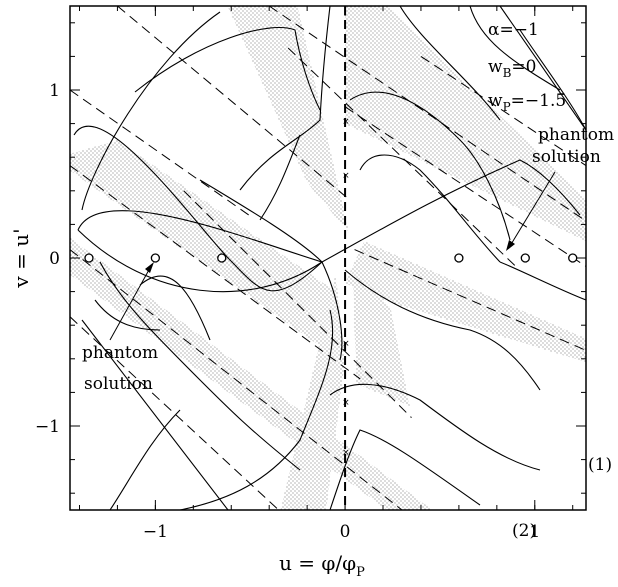  What do you see at coordinates (534, 532) in the screenshot?
I see `x-tick-label: 1` at bounding box center [534, 532].